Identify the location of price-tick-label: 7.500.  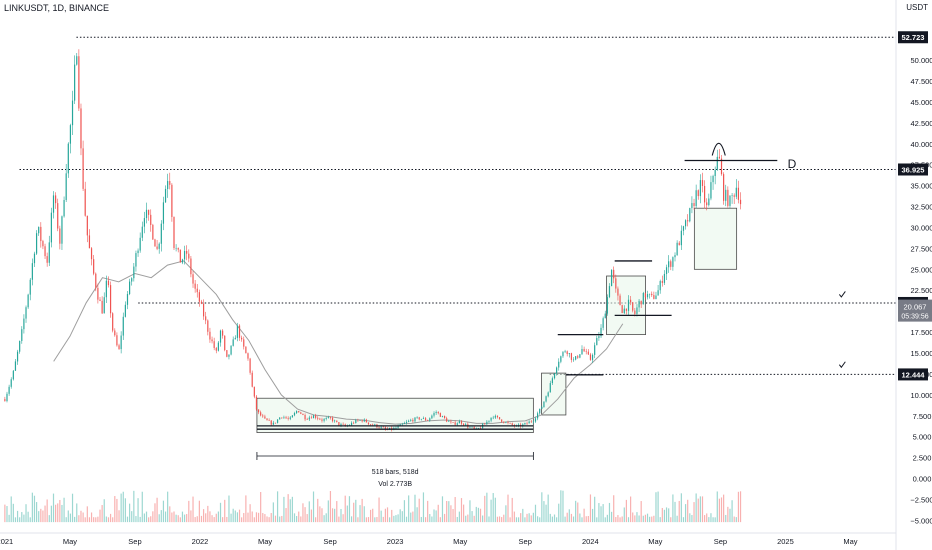
(922, 416).